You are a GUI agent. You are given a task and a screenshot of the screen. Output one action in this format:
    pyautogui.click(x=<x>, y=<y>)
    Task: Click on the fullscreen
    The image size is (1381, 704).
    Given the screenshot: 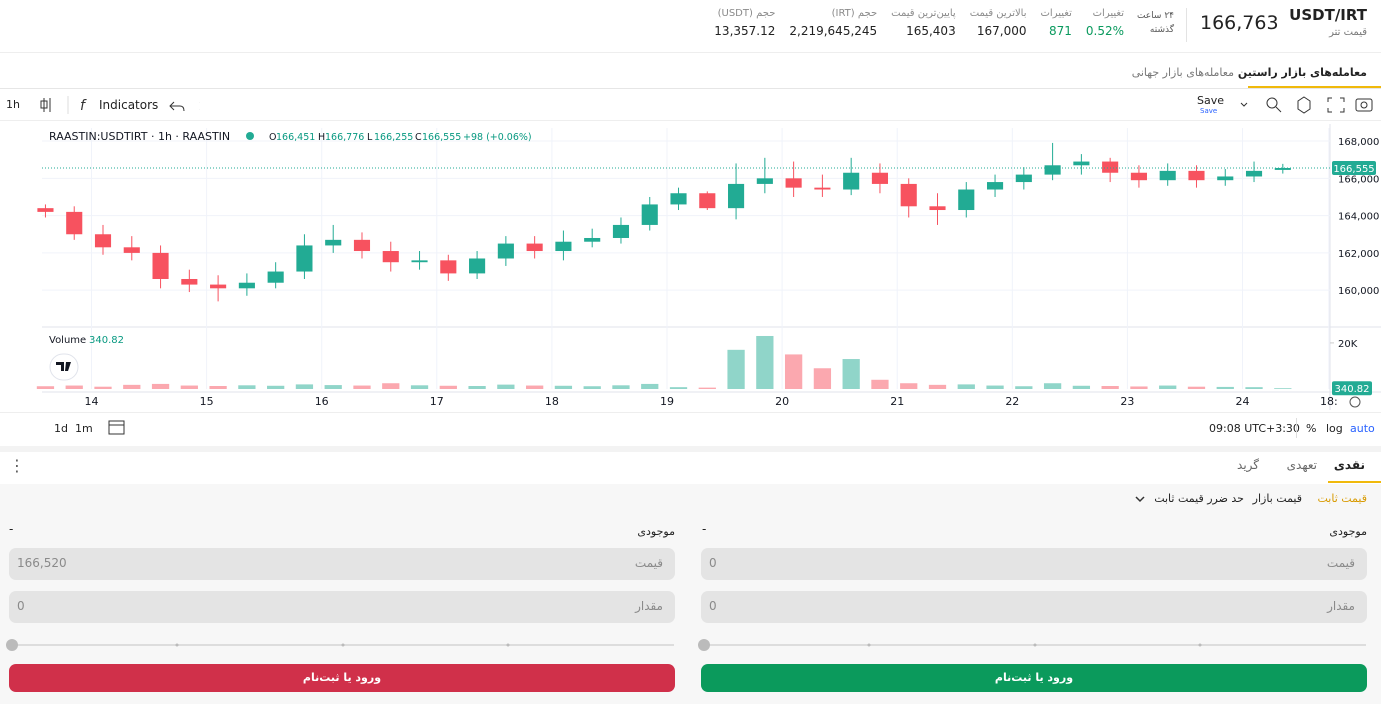 What is the action you would take?
    pyautogui.click(x=1336, y=105)
    